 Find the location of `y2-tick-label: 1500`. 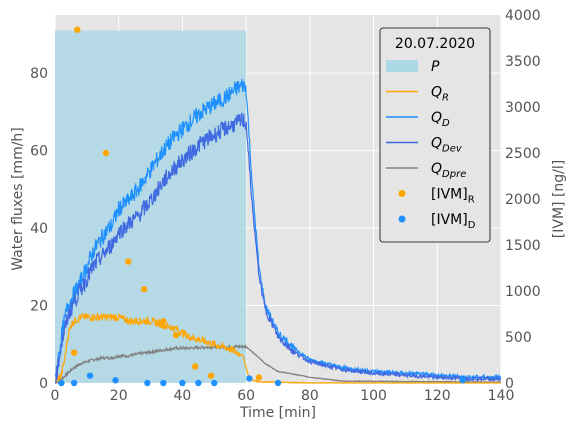

y2-tick-label: 1500 is located at coordinates (523, 246).